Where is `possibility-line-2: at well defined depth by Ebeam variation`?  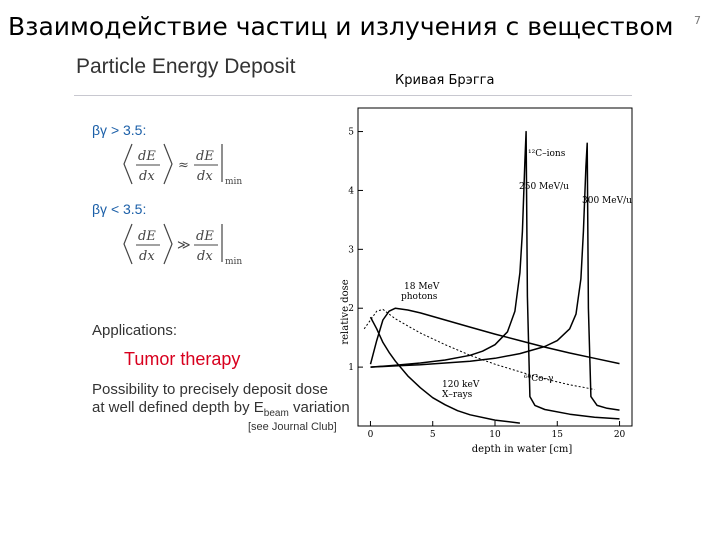
possibility-line-2: at well defined depth by Ebeam variation is located at coordinates (221, 409).